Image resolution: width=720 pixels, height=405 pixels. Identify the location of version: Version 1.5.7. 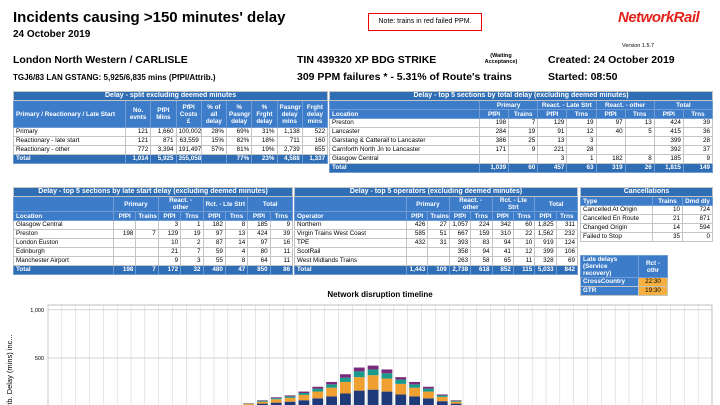
(638, 46).